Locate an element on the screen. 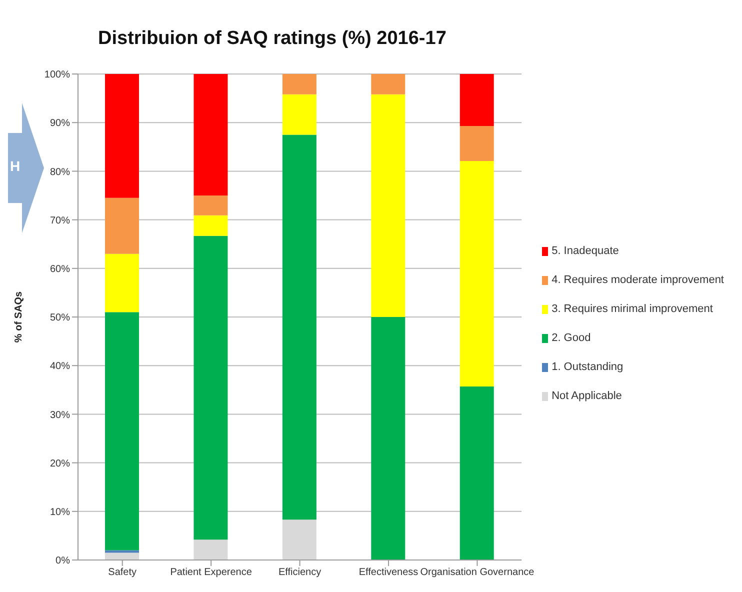 The width and height of the screenshot is (742, 592). y-tick-label: 20% is located at coordinates (60, 464).